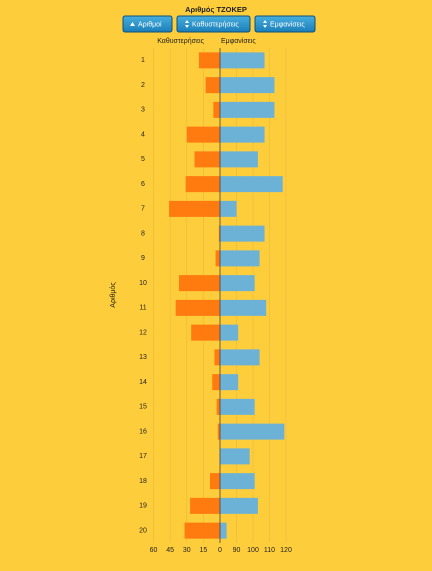  I want to click on button: Αριθμοί, so click(147, 24).